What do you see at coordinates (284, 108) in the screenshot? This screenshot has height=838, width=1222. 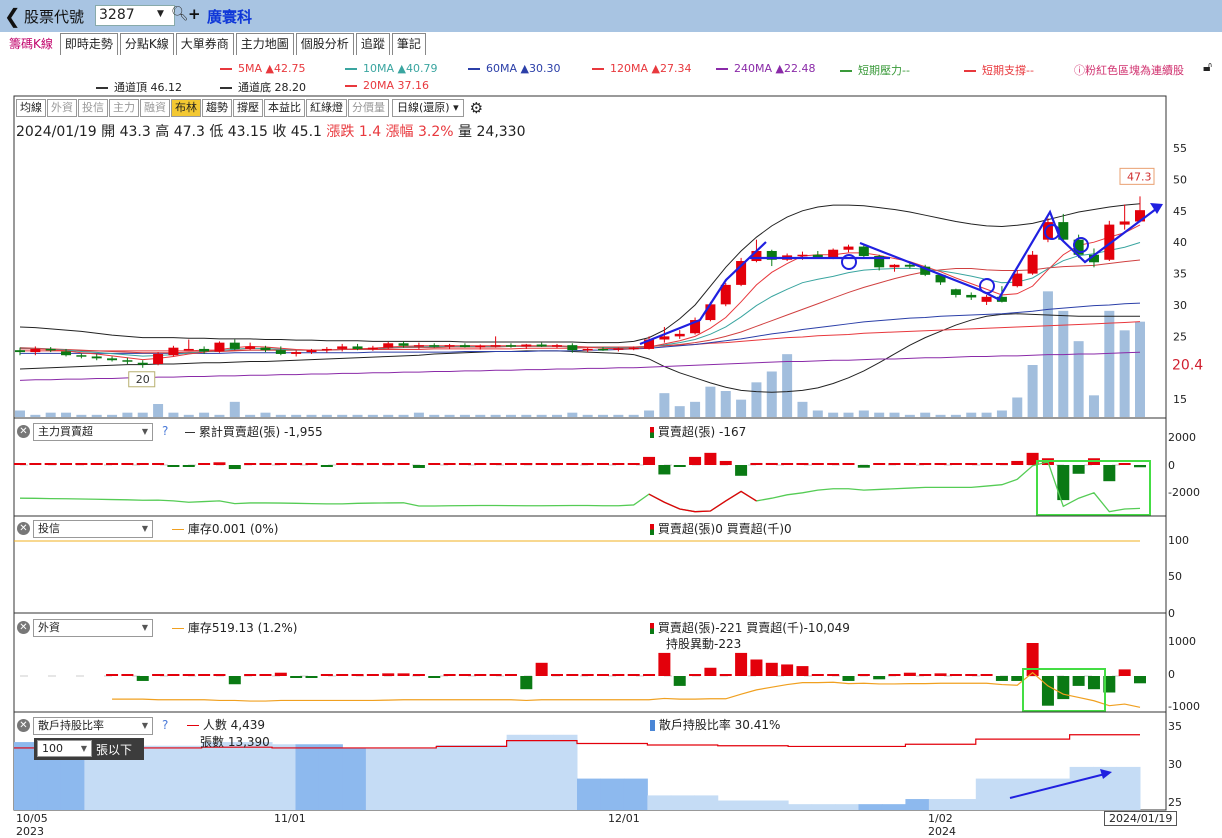 I see `toolbar-button: 本益比` at bounding box center [284, 108].